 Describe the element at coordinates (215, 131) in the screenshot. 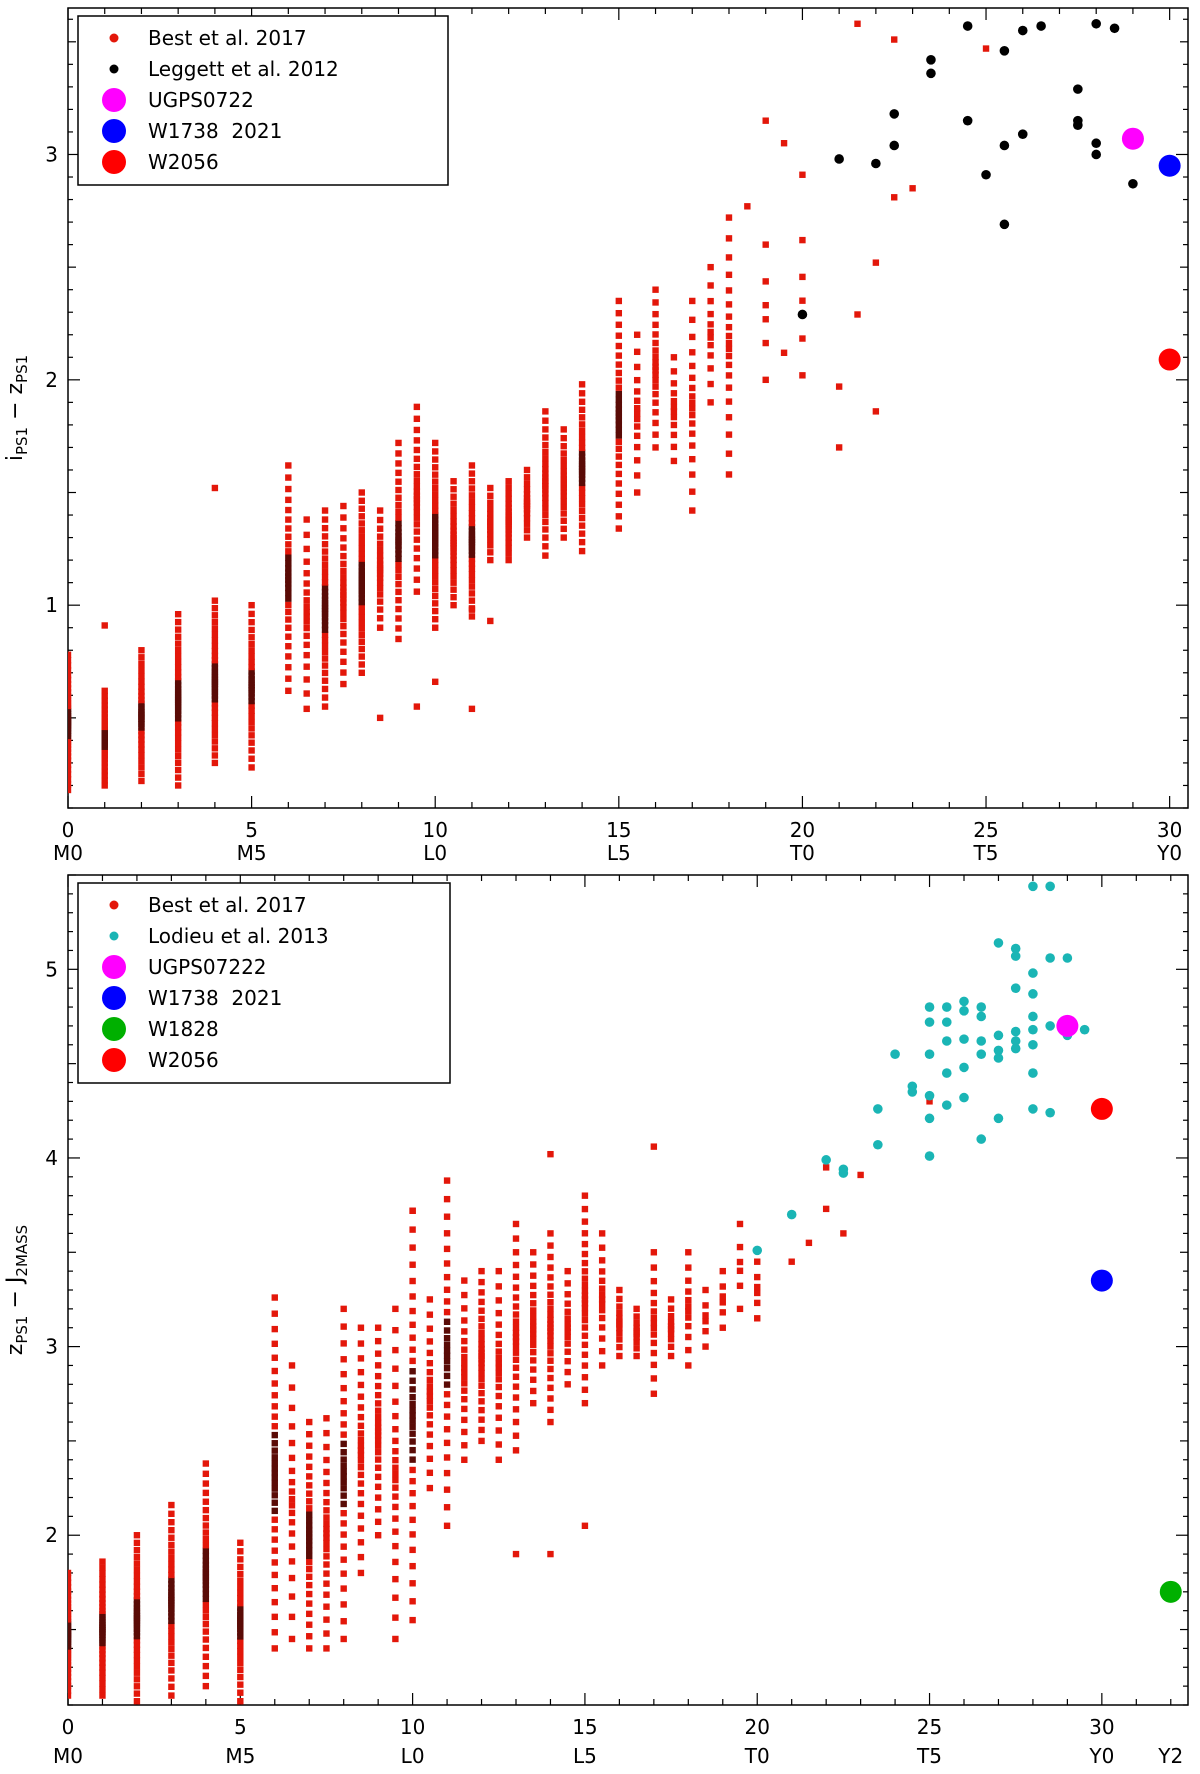

I see `legend-label: W1738 2021` at that location.